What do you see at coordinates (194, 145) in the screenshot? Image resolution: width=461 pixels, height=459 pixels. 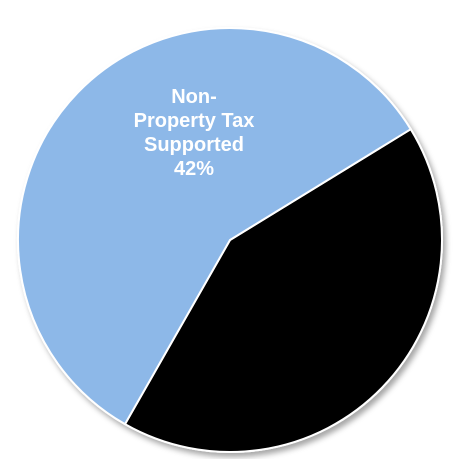 I see `pie-slice-label-line: Supported` at bounding box center [194, 145].